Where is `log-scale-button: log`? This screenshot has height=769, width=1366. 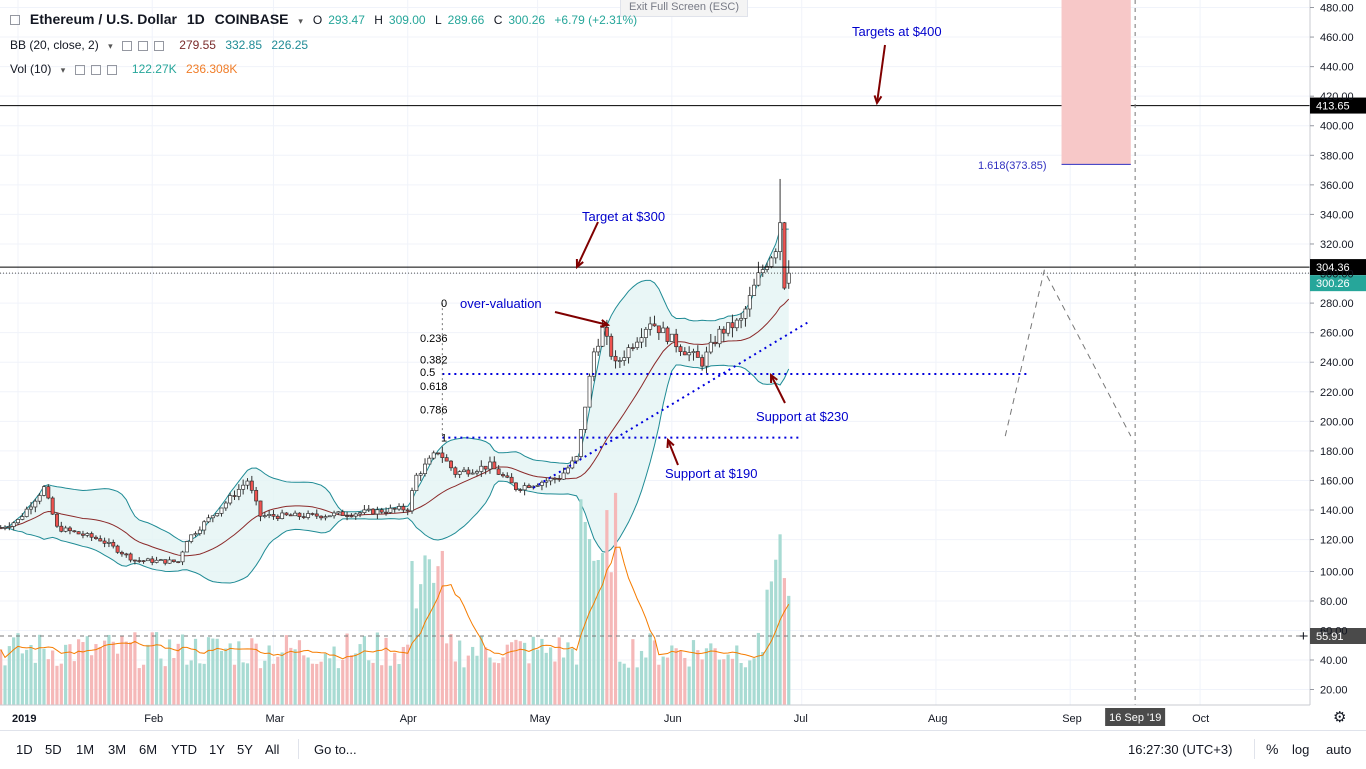 log-scale-button: log is located at coordinates (1301, 749).